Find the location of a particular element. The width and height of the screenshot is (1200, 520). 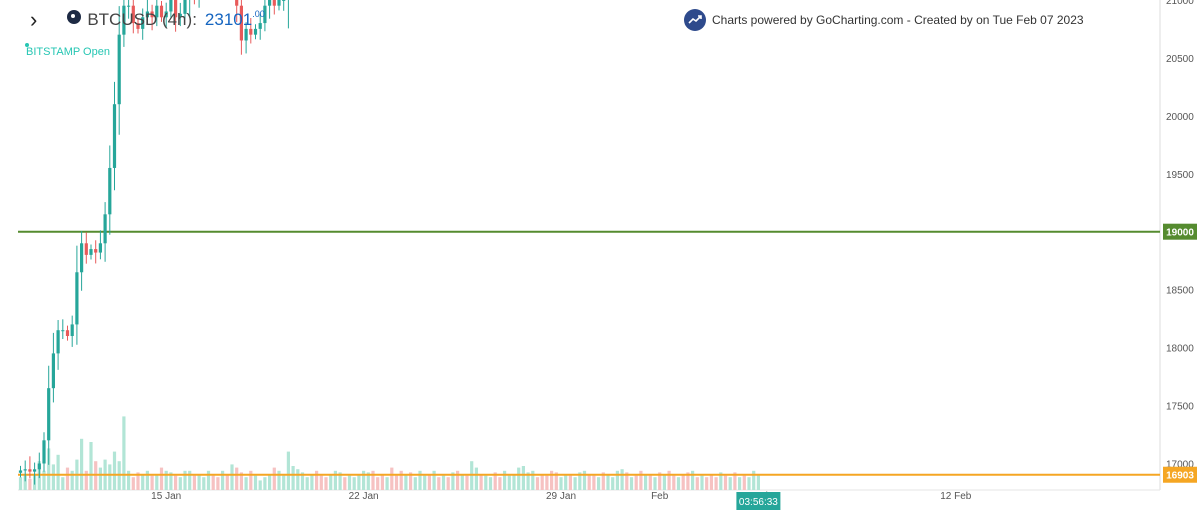

chart-header: › BTCUSD (4h) : 23101 .00 is located at coordinates (147, 20).